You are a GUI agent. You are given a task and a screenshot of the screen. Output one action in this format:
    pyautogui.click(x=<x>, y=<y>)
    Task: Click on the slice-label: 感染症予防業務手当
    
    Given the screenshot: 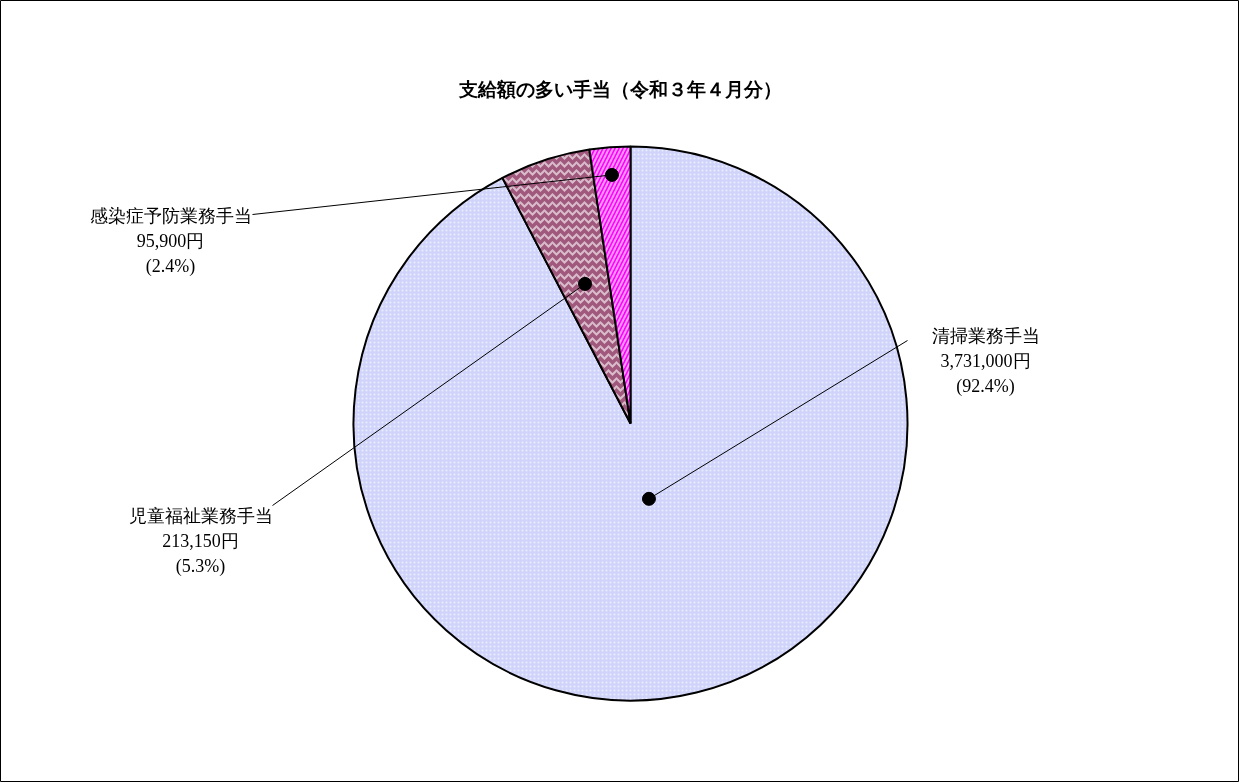 What is the action you would take?
    pyautogui.click(x=170, y=215)
    